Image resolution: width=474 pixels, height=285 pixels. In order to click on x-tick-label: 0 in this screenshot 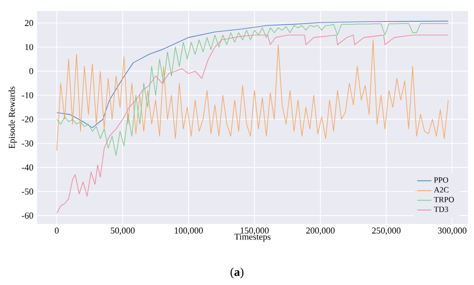, I will do `click(56, 231)`.